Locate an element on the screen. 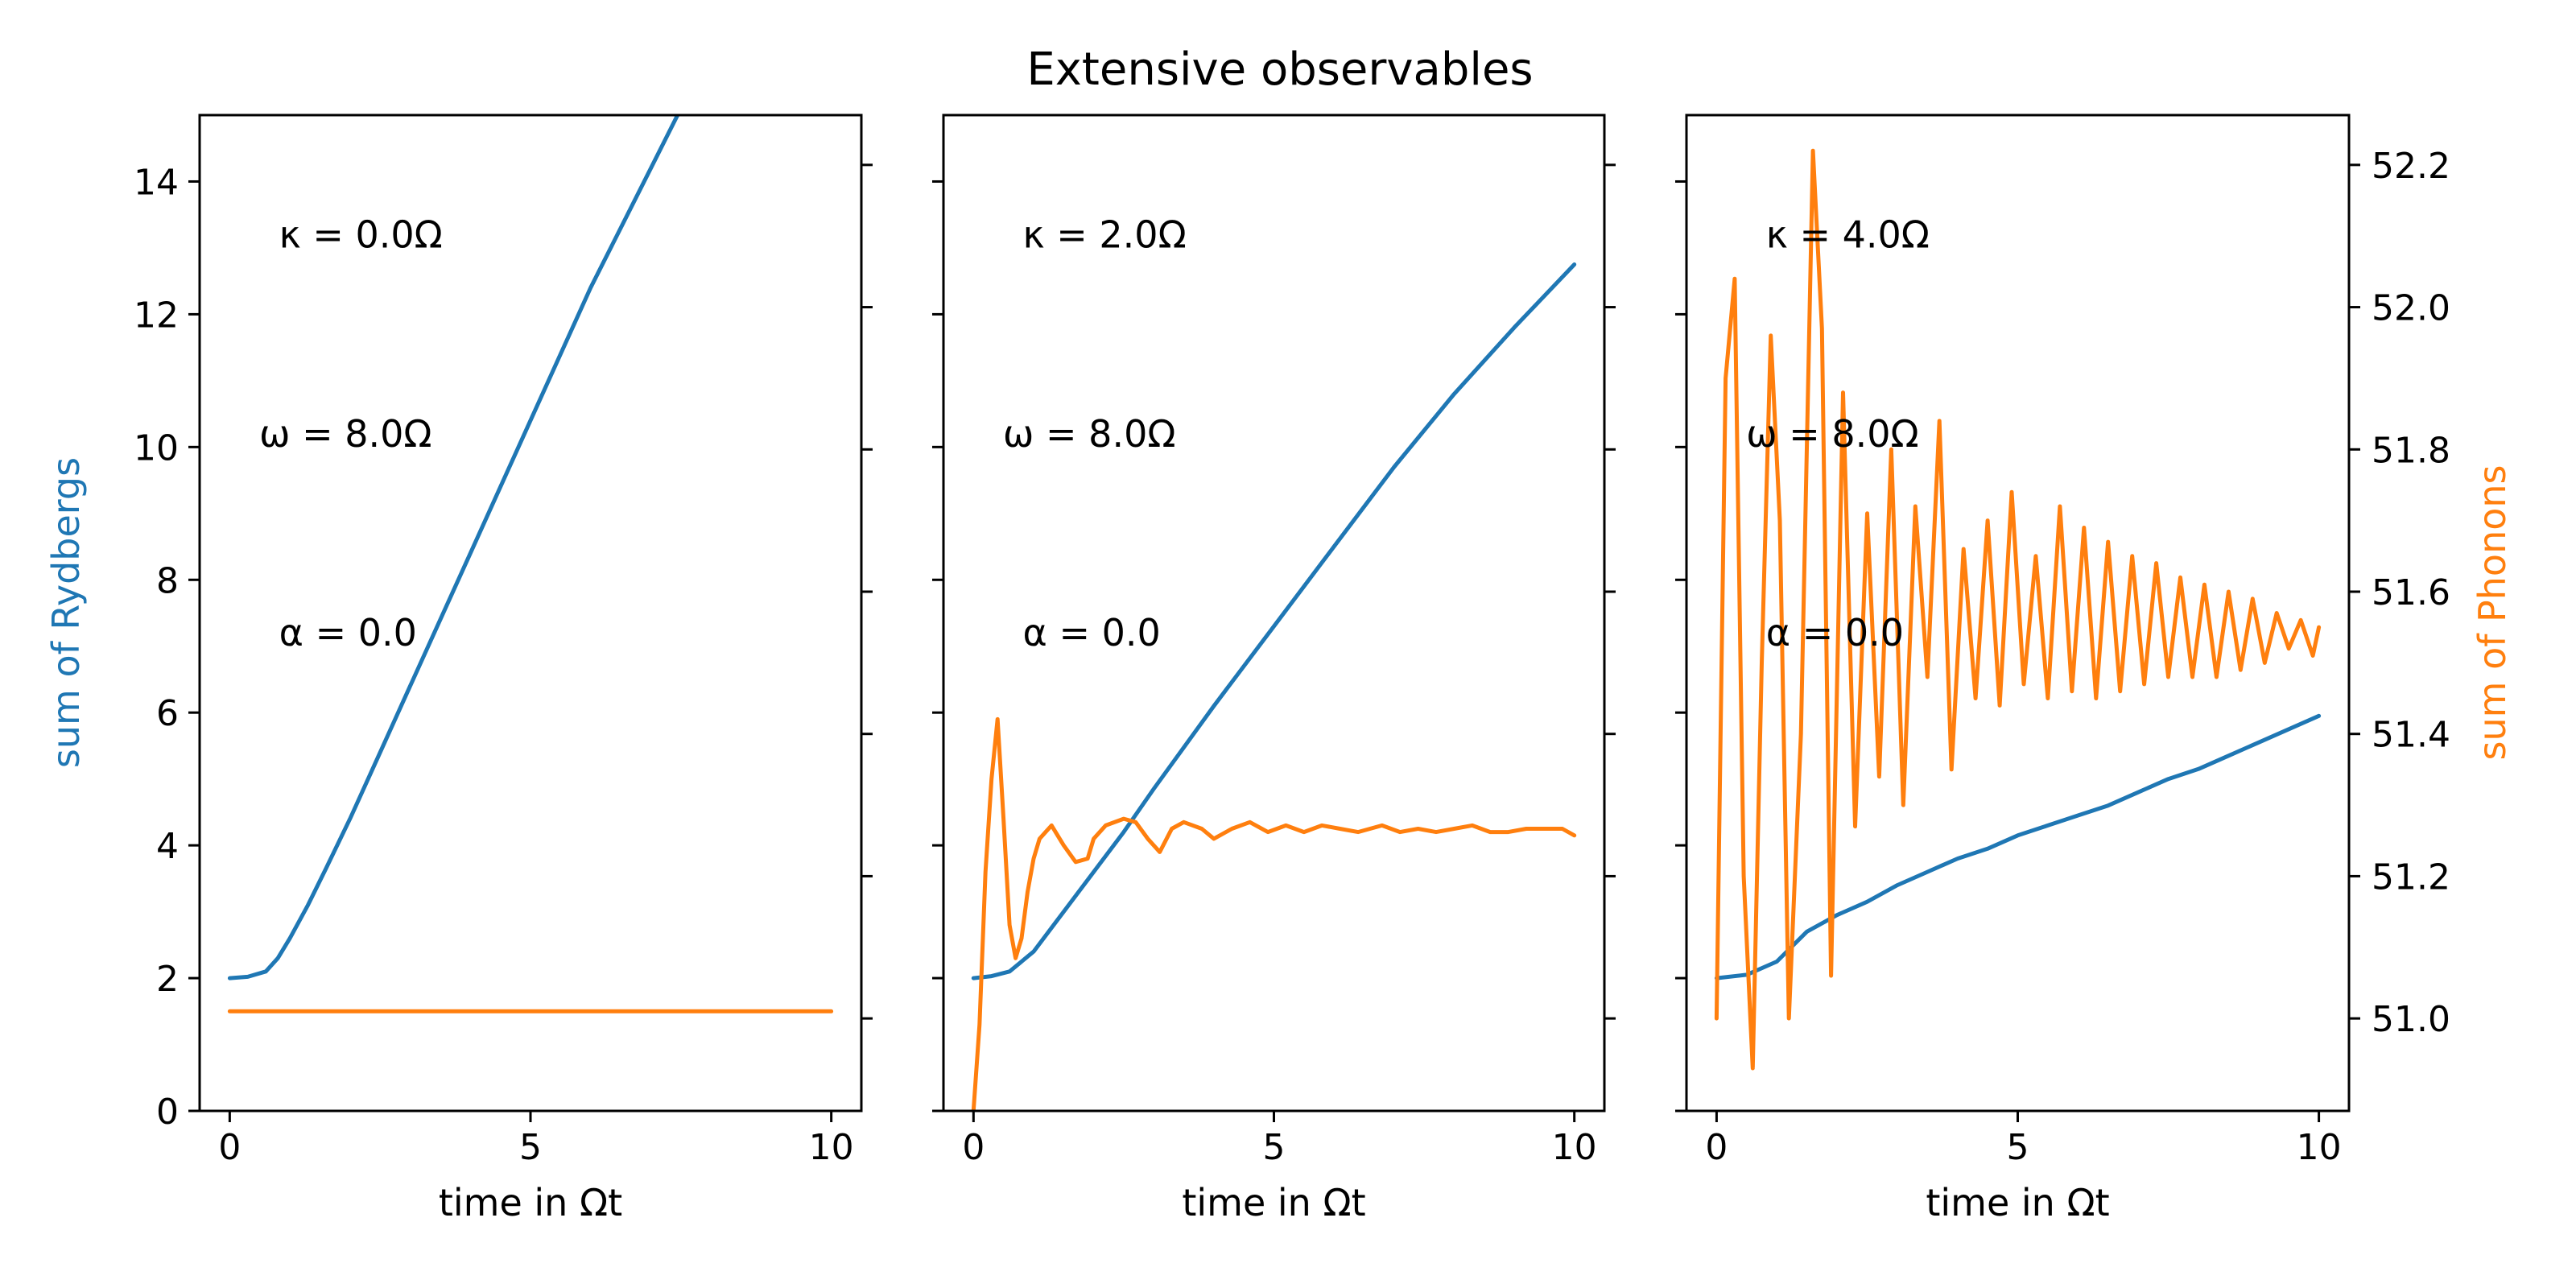 Image resolution: width=2576 pixels, height=1288 pixels. y-tick-label: 14 is located at coordinates (156, 182).